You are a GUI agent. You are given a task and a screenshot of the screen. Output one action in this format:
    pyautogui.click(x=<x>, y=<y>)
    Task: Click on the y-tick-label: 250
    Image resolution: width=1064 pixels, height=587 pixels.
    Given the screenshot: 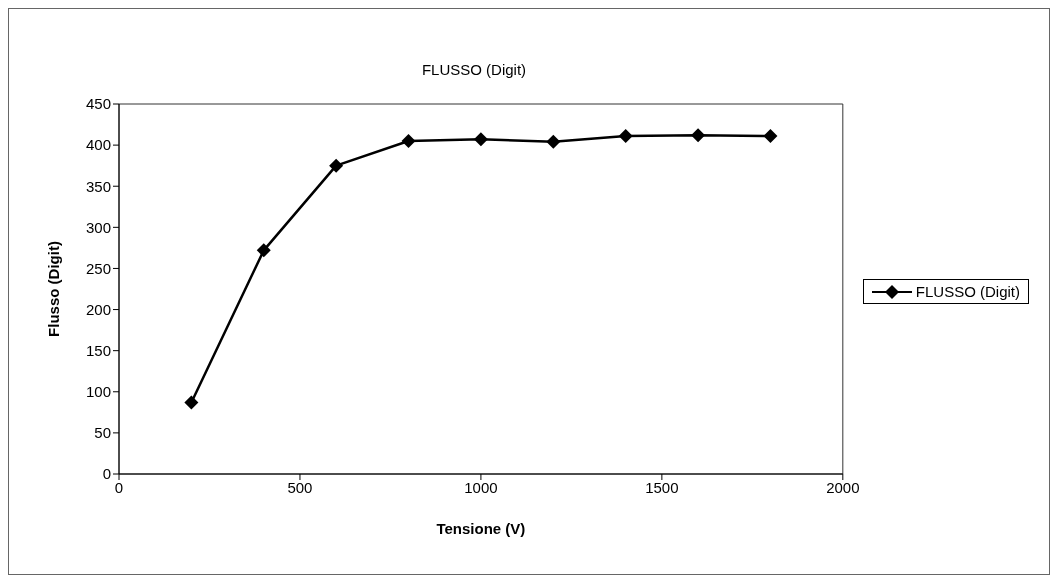 What is the action you would take?
    pyautogui.click(x=98, y=268)
    